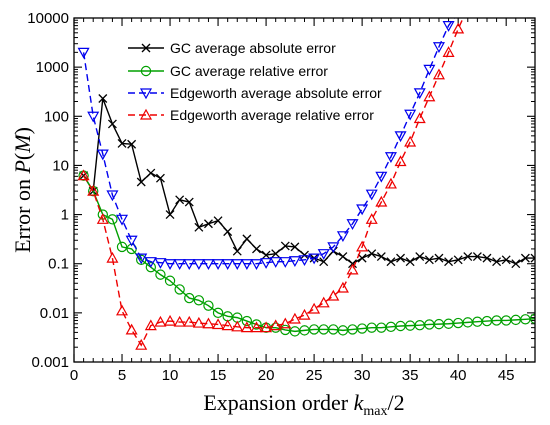 This screenshot has height=425, width=550. Describe the element at coordinates (50, 362) in the screenshot. I see `y-tick-label: 0.001` at that location.